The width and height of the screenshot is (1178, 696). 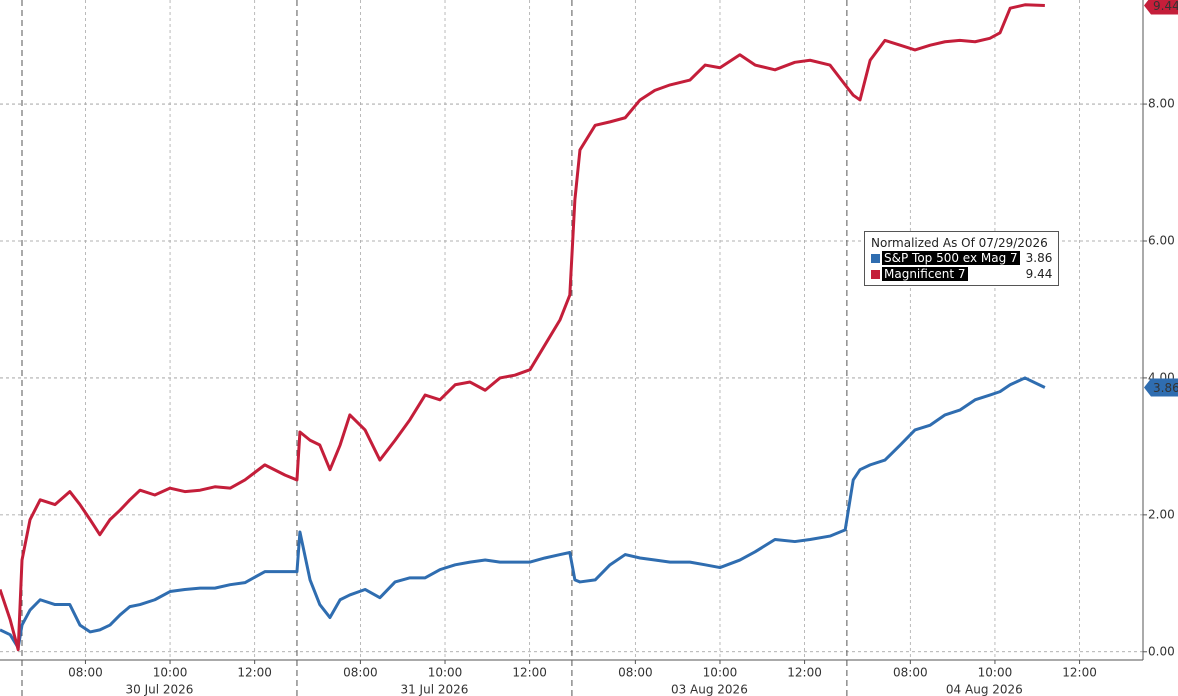 I want to click on y-tick-label: 2.00, so click(x=1161, y=514).